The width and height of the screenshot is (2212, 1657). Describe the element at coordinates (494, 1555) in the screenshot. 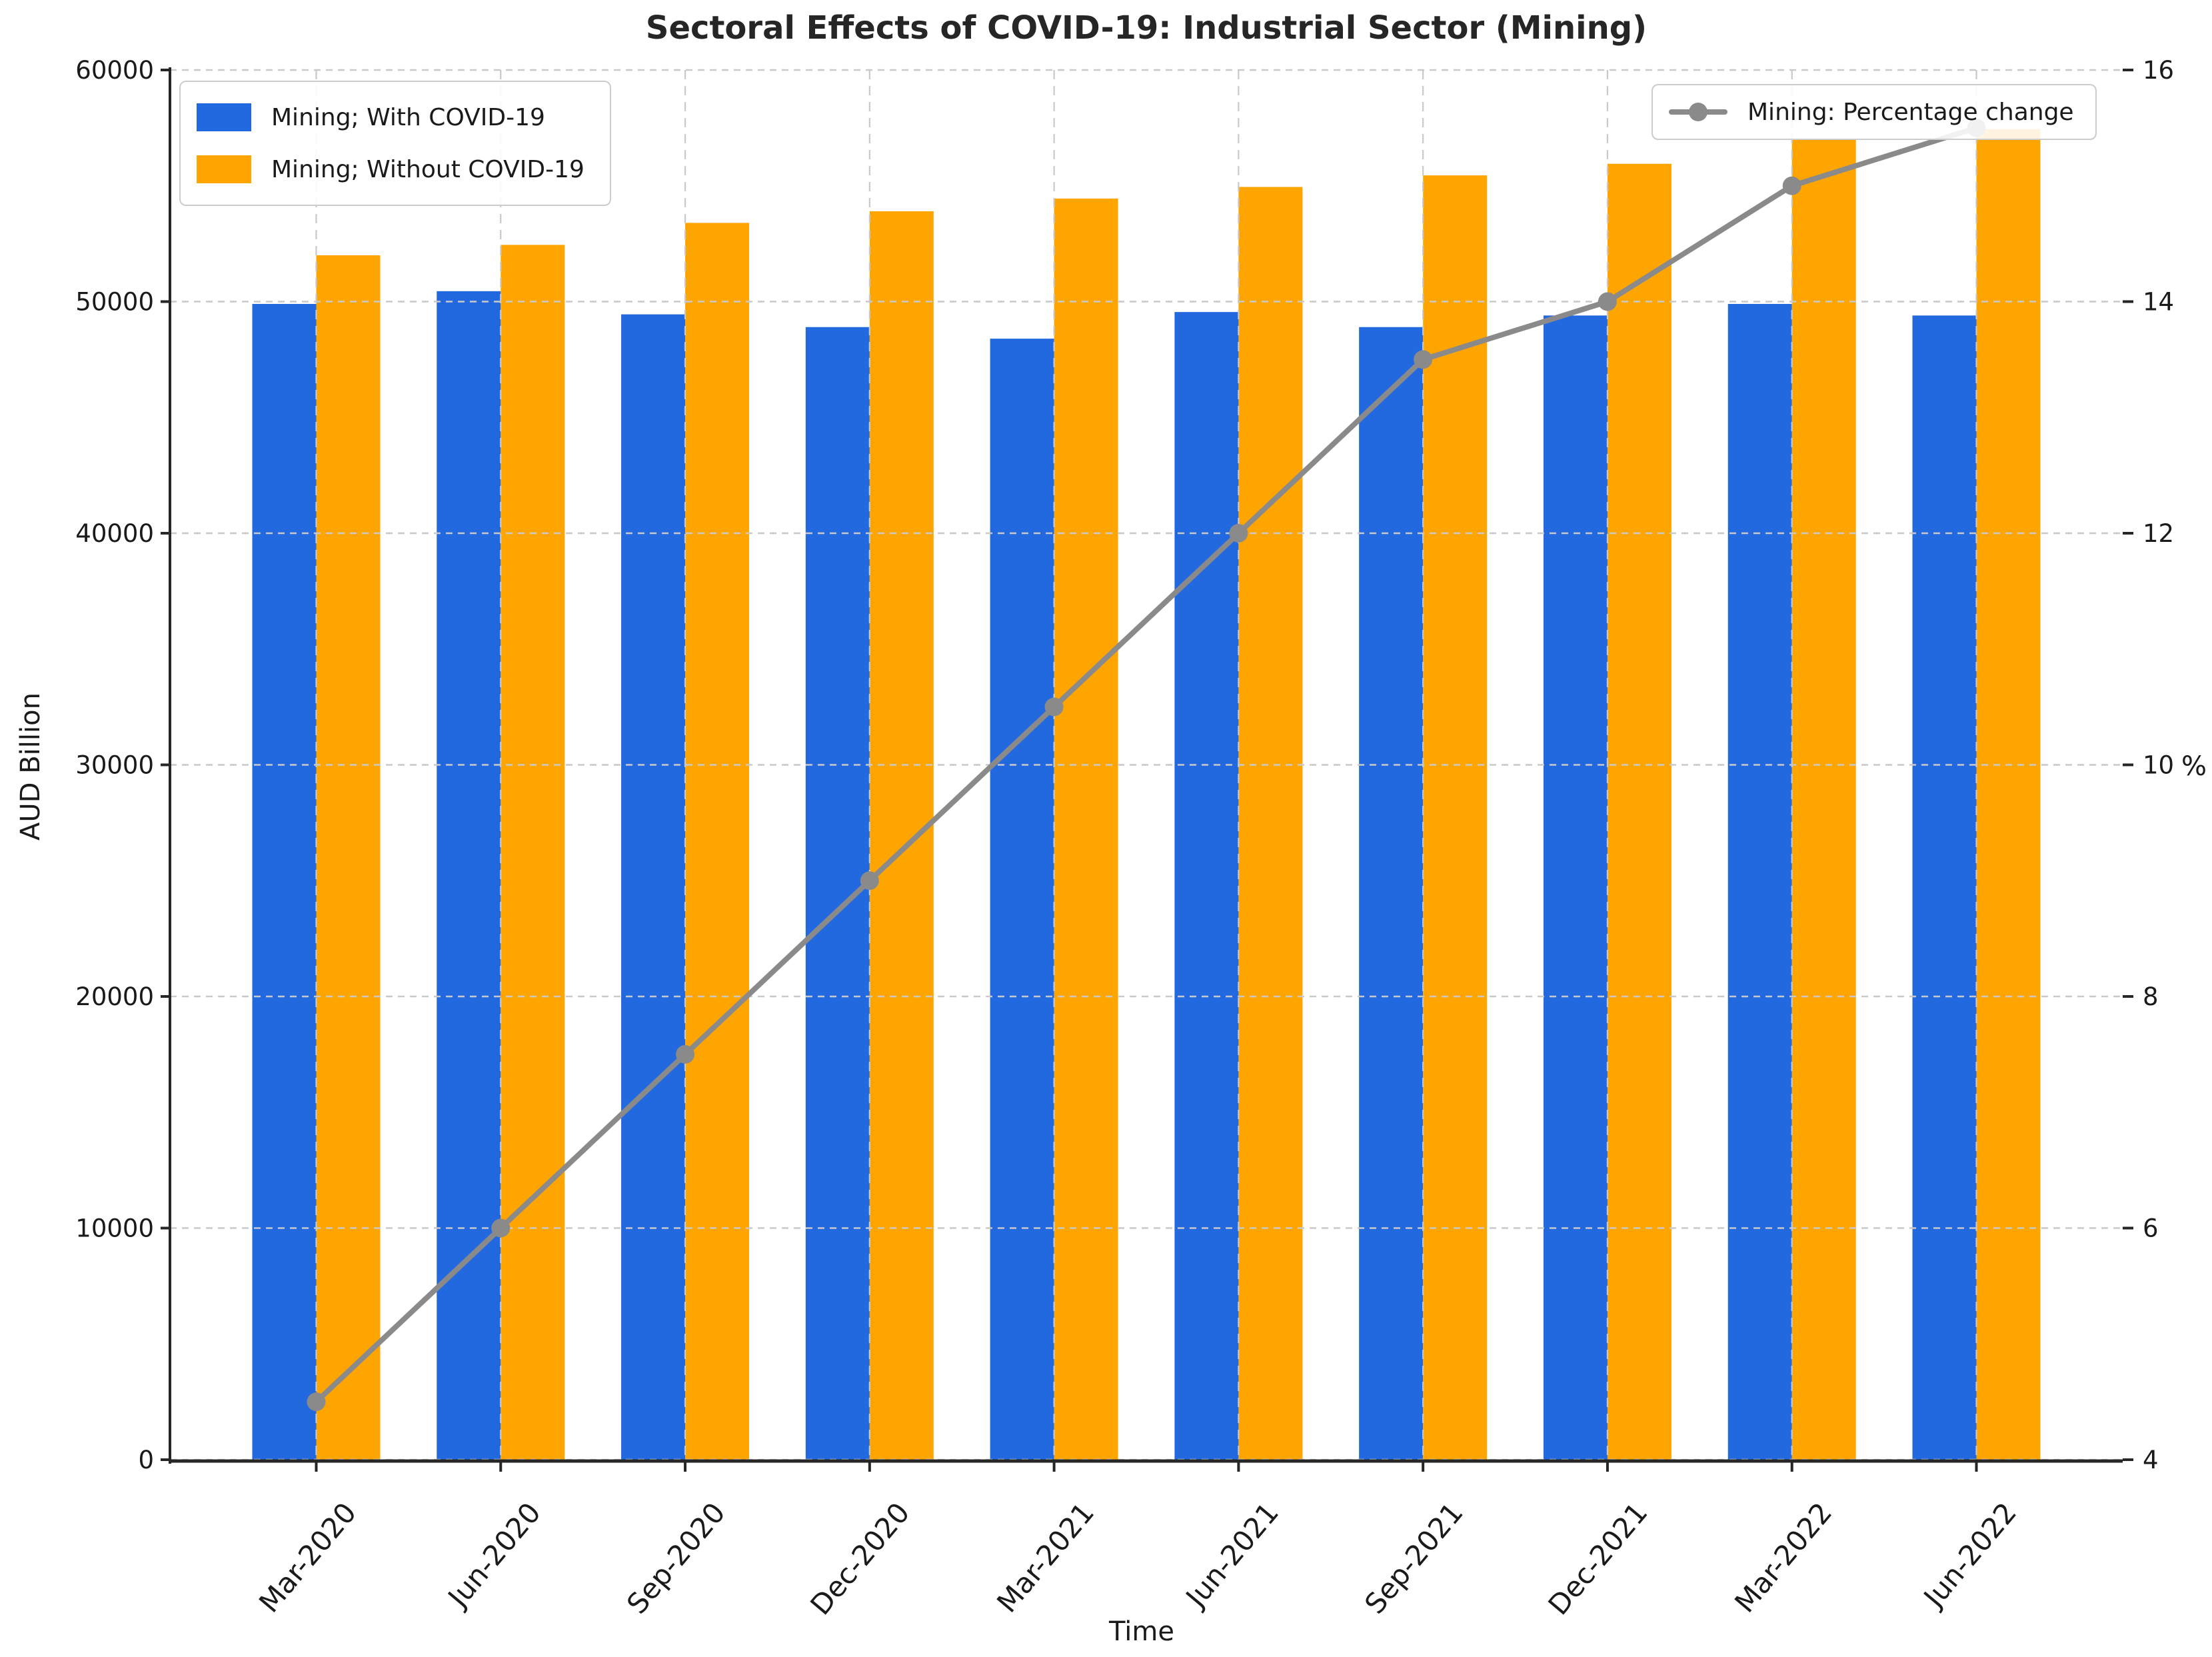

I see `x-tick-label-Jun-2020: Jun-2020` at that location.